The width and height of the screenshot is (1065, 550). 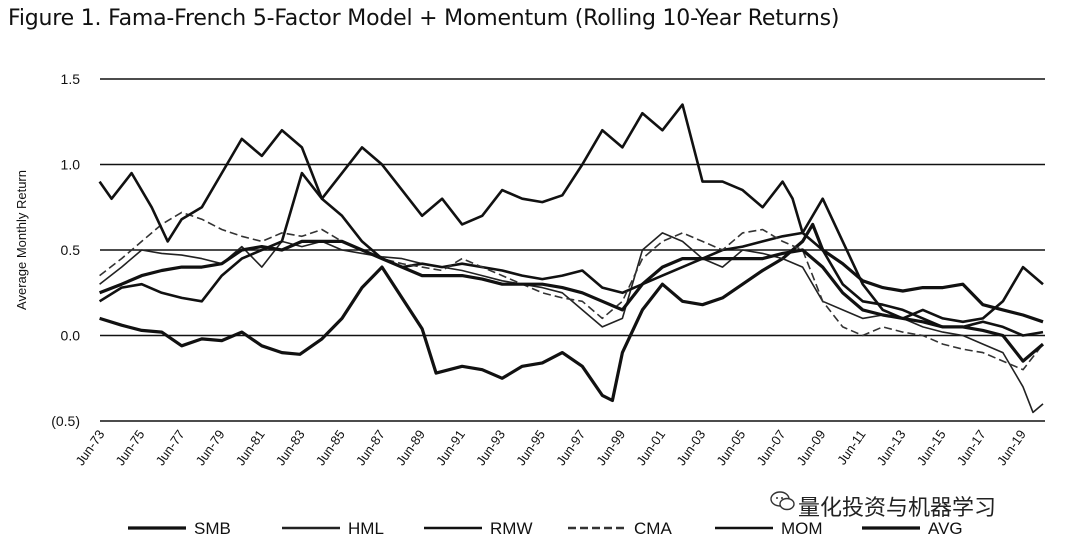 I want to click on x-tick-label: Jun-07, so click(x=770, y=447).